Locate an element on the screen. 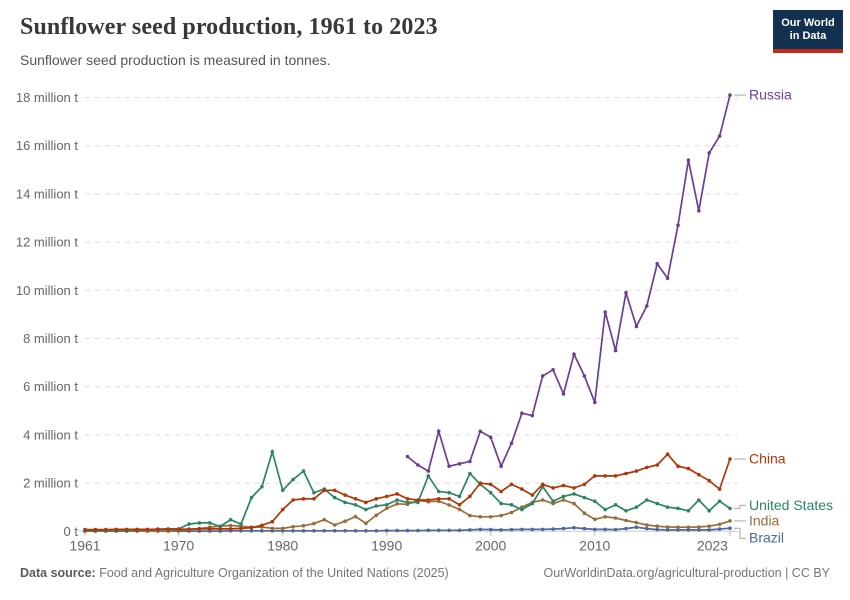 This screenshot has width=850, height=600. x-axis-label: 1990 is located at coordinates (386, 545).